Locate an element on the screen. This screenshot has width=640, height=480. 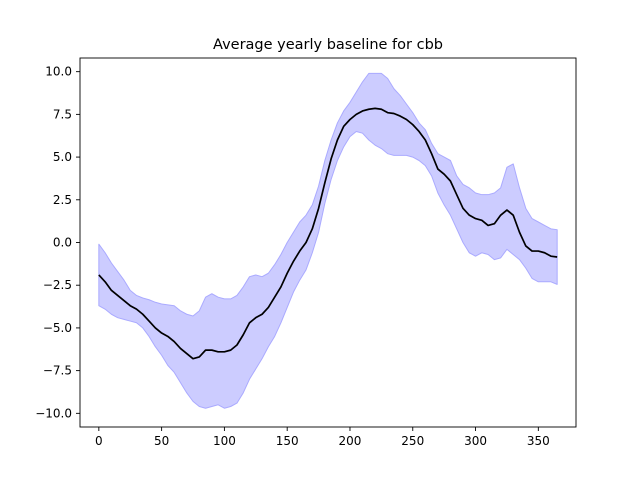
y-tick-label: −5.0 is located at coordinates (57, 328).